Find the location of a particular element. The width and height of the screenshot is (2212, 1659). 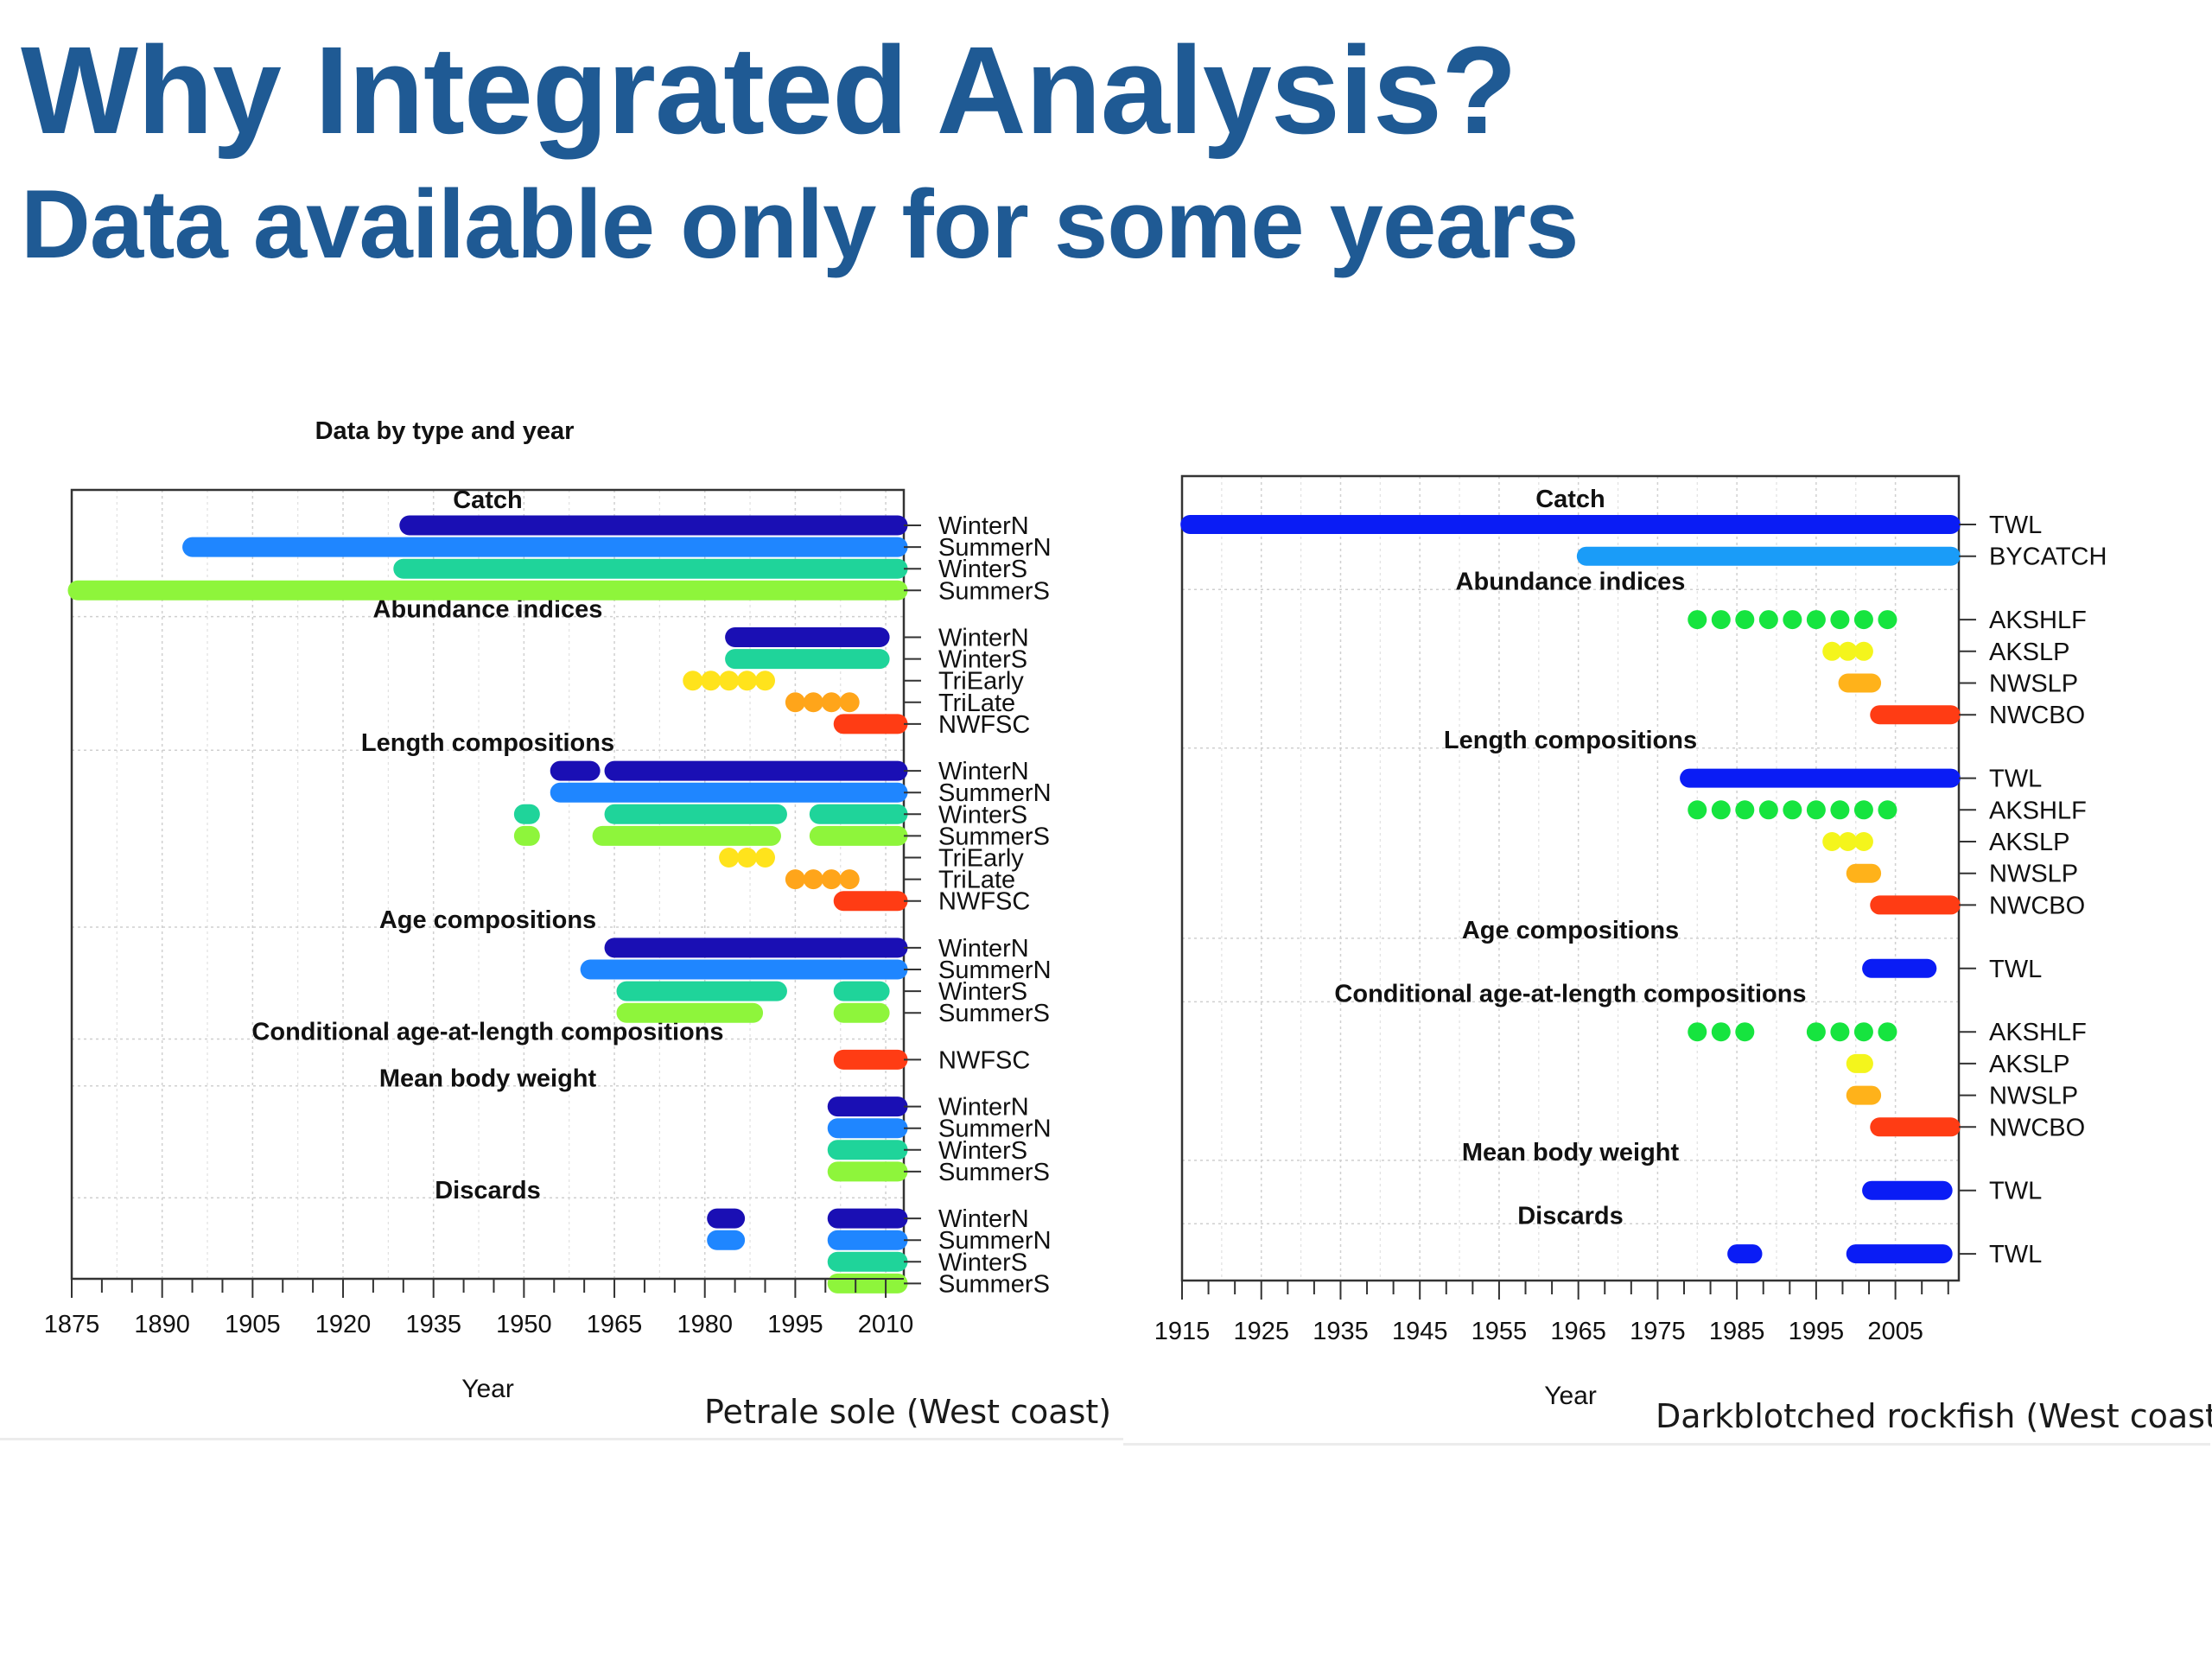

chart1-x-tick-label: 1985 is located at coordinates (1737, 1331).